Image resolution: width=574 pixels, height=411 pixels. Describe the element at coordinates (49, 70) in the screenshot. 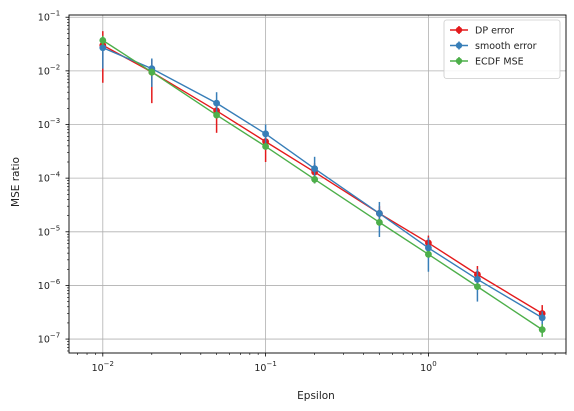

I see `y-tick-label: 10⁻²` at that location.